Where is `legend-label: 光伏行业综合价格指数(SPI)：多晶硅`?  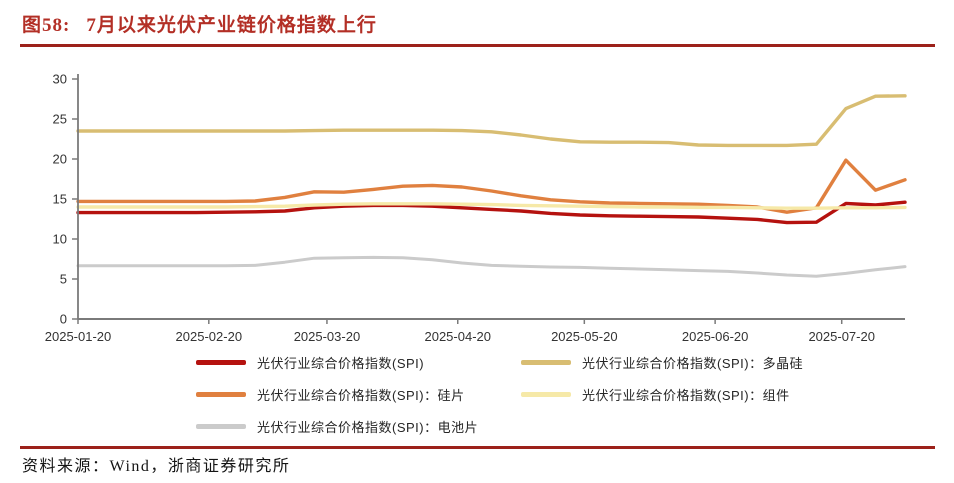 legend-label: 光伏行业综合价格指数(SPI)：多晶硅 is located at coordinates (693, 363).